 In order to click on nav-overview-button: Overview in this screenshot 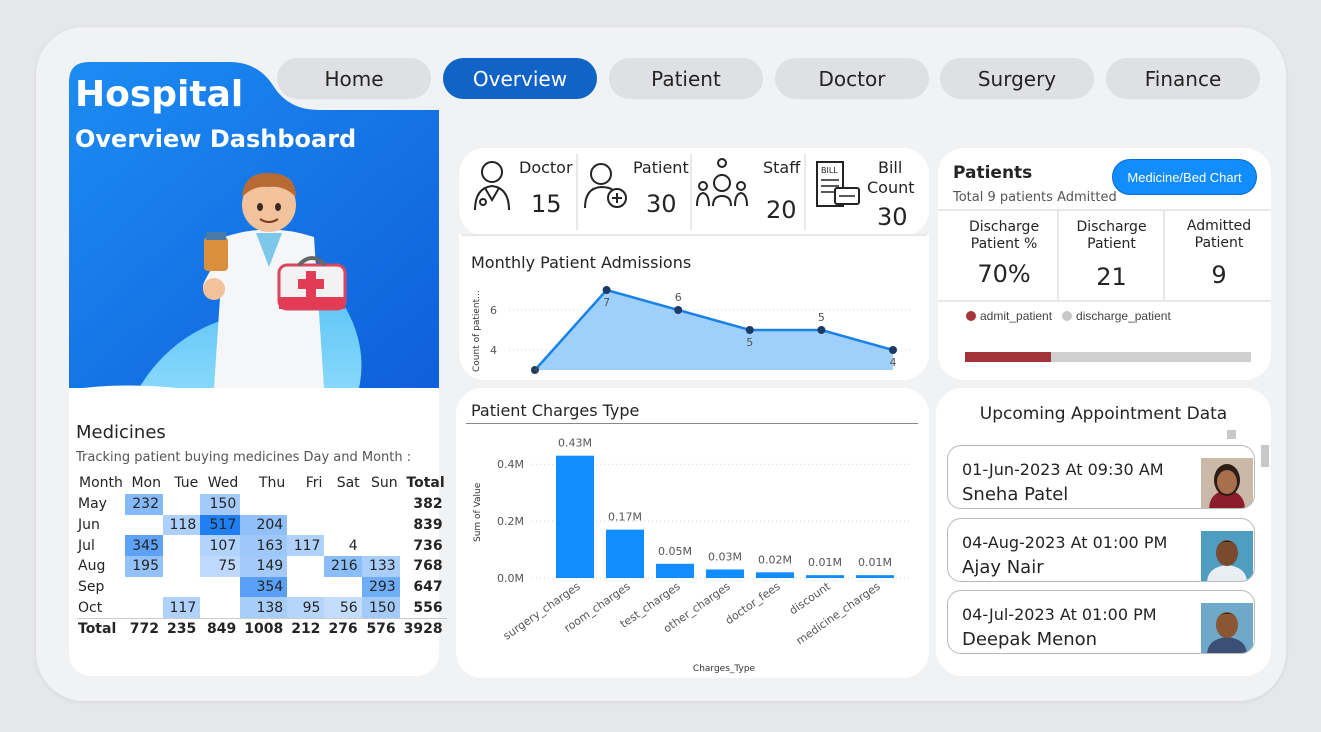, I will do `click(520, 78)`.